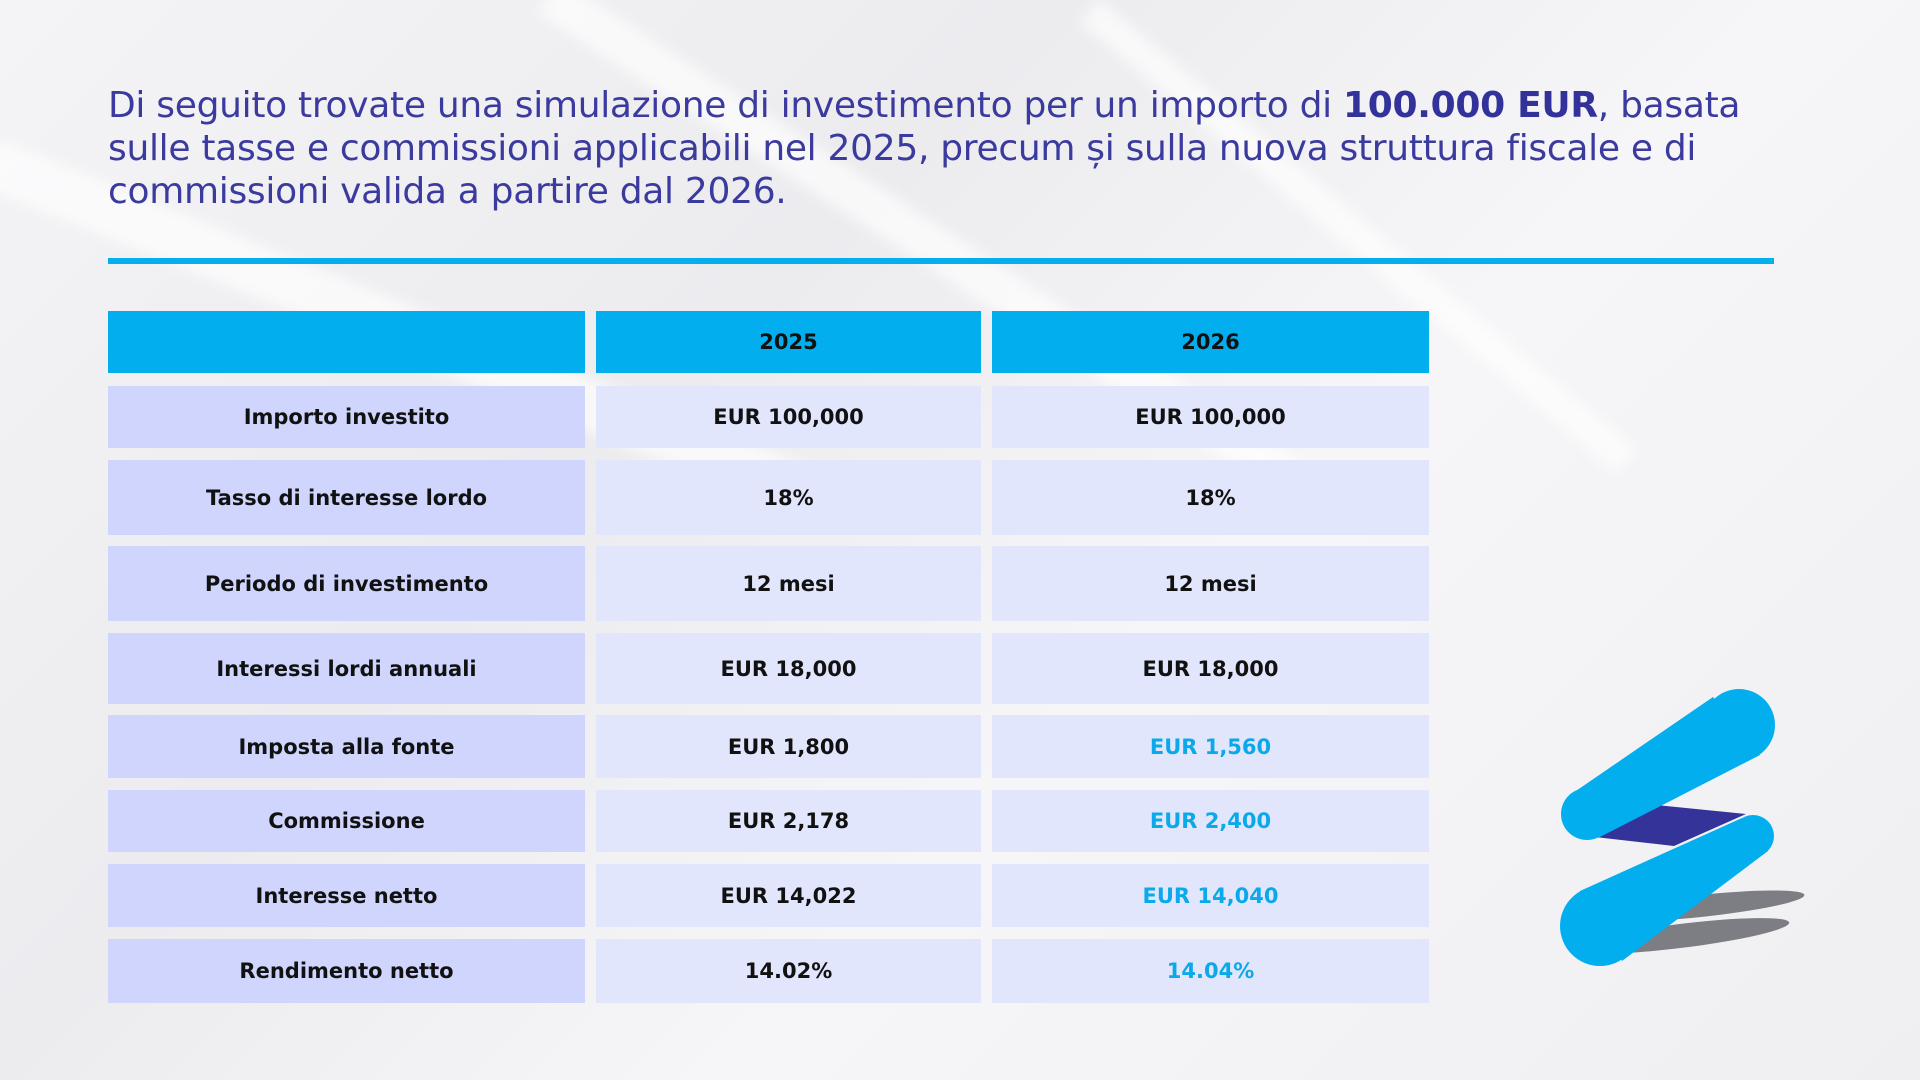  What do you see at coordinates (1210, 971) in the screenshot?
I see `value-2026: 14.04%` at bounding box center [1210, 971].